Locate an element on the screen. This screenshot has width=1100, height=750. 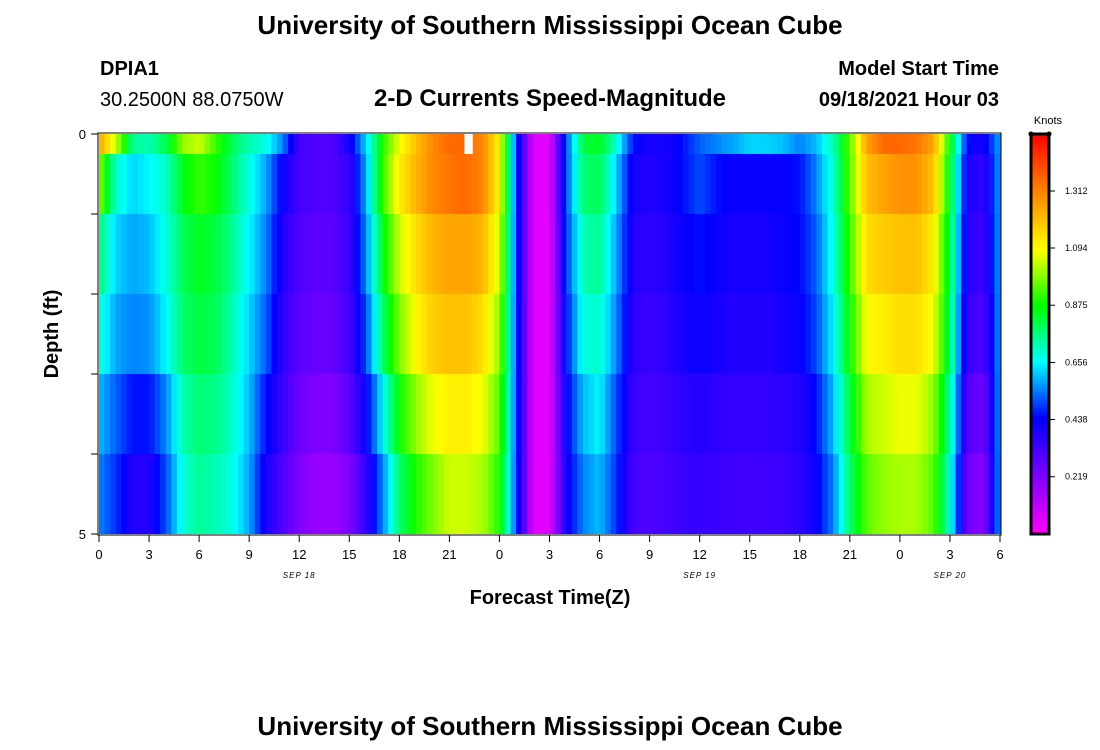
date-label: SEP 19 is located at coordinates (699, 575).